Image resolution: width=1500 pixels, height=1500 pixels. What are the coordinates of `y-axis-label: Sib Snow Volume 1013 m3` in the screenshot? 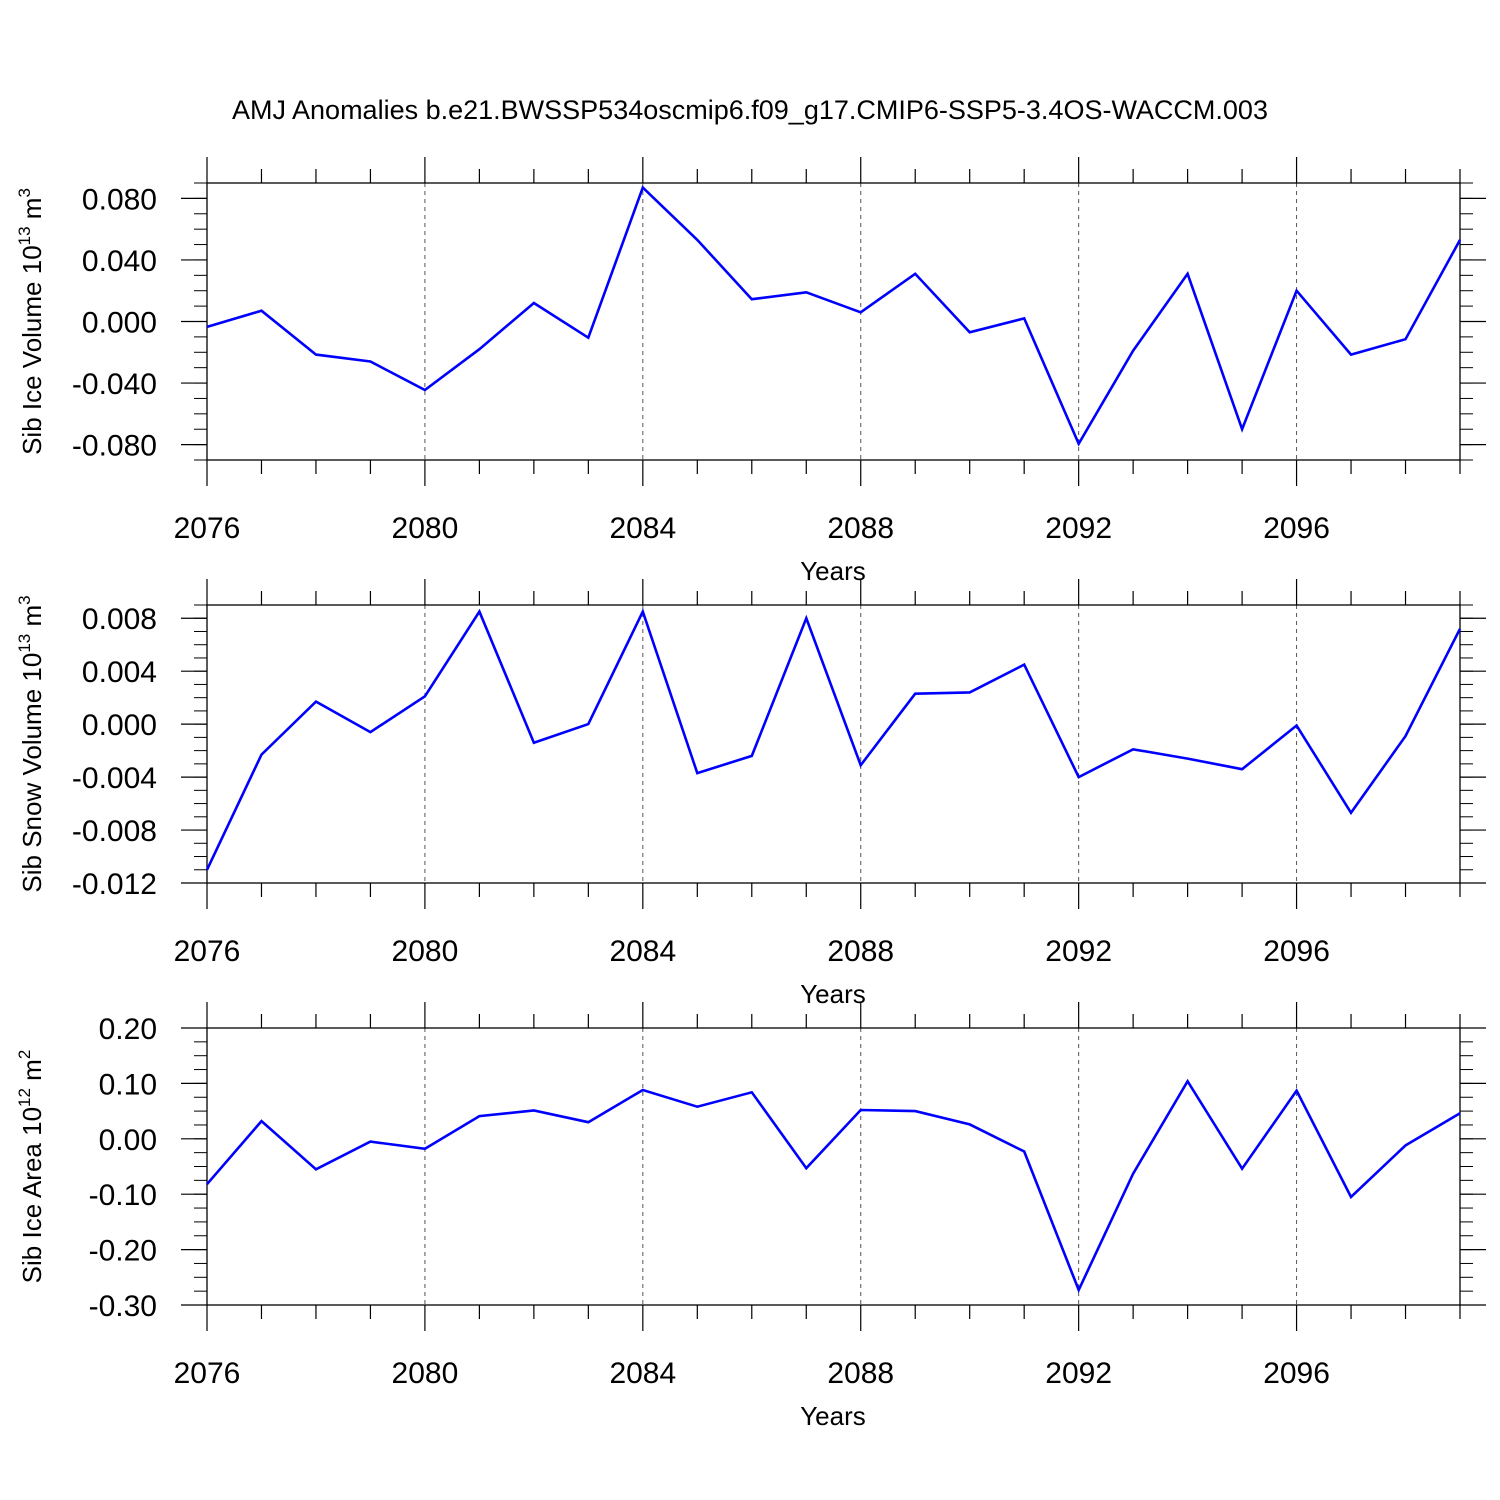 It's located at (31, 743).